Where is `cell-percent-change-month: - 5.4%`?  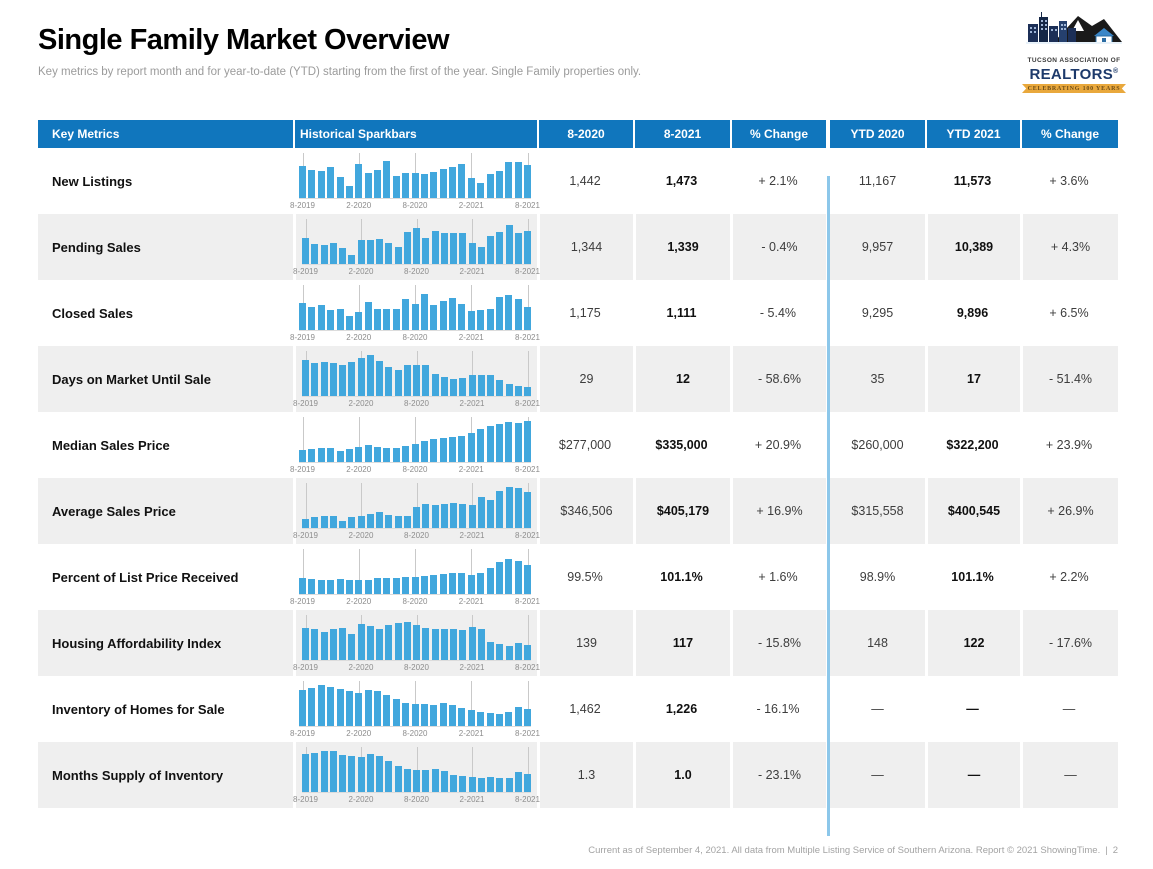 cell-percent-change-month: - 5.4% is located at coordinates (778, 313).